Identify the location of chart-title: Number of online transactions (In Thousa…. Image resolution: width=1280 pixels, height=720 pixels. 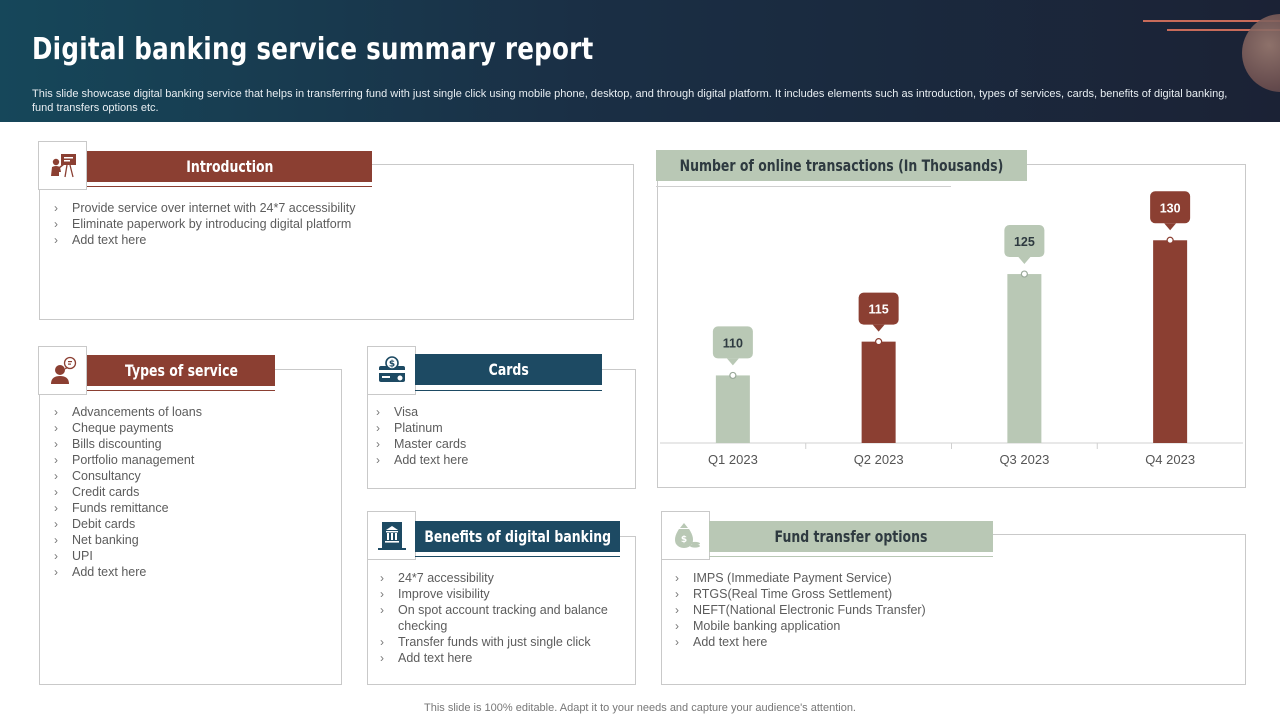
(841, 165).